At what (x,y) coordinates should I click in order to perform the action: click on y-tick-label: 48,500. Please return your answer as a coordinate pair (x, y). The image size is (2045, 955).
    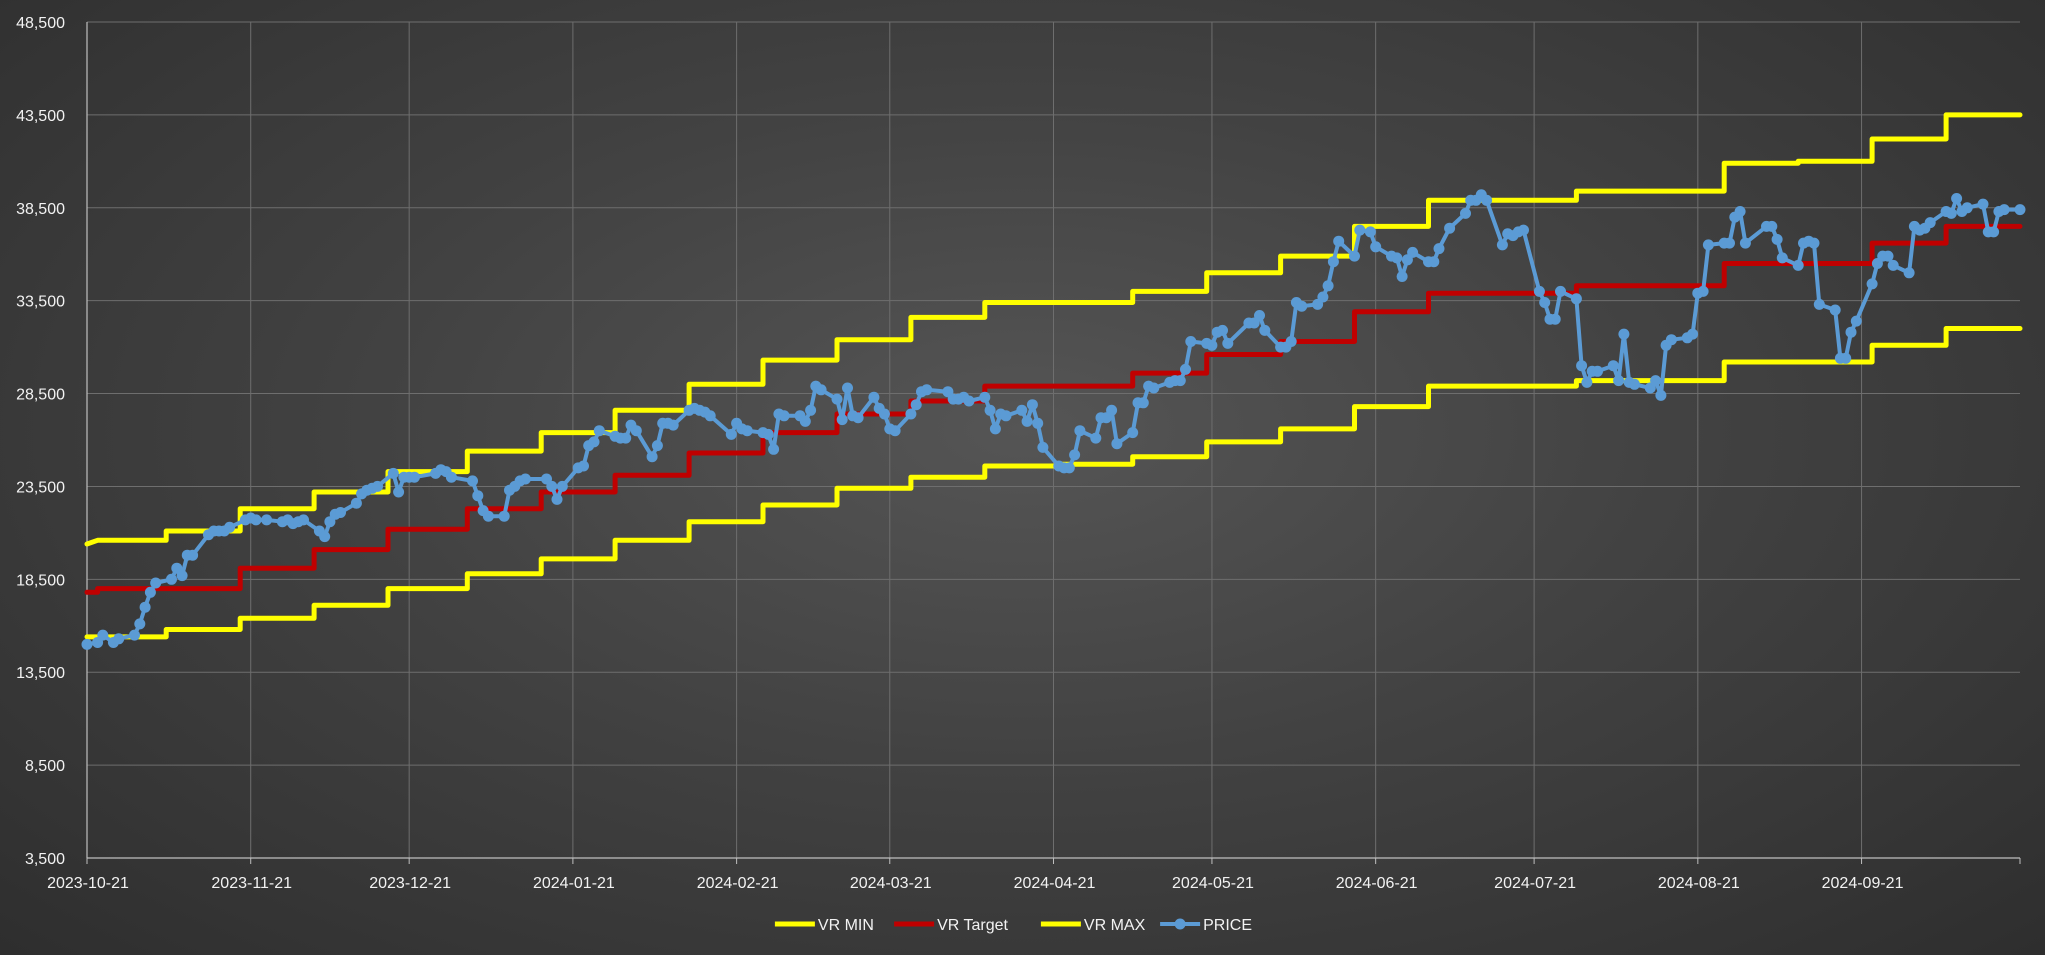
    Looking at the image, I should click on (40, 23).